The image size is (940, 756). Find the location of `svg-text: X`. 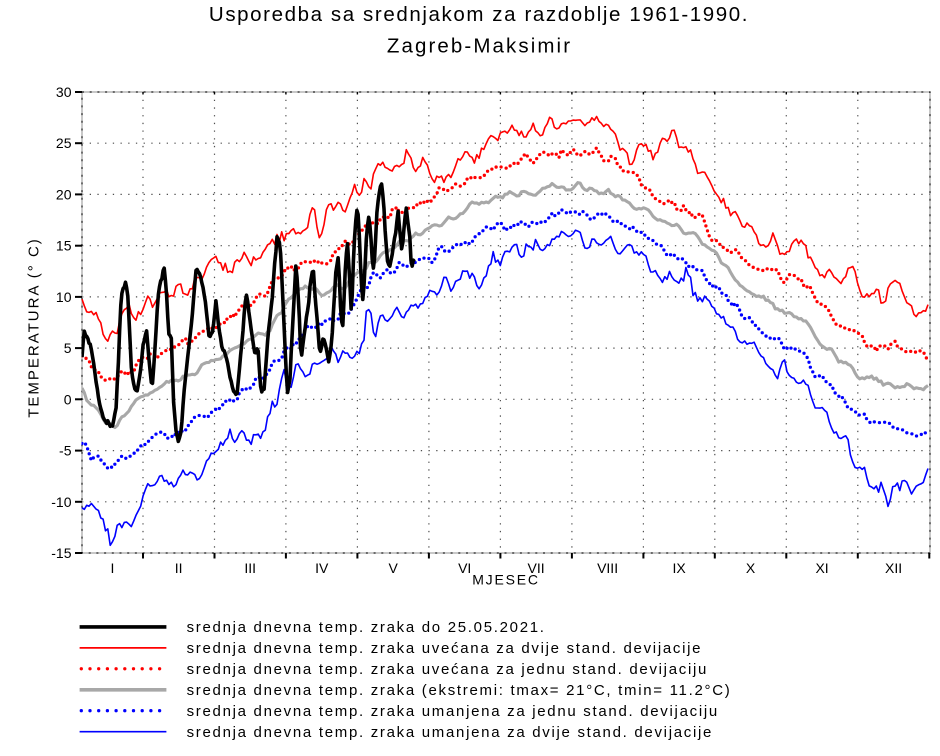

svg-text: X is located at coordinates (751, 568).